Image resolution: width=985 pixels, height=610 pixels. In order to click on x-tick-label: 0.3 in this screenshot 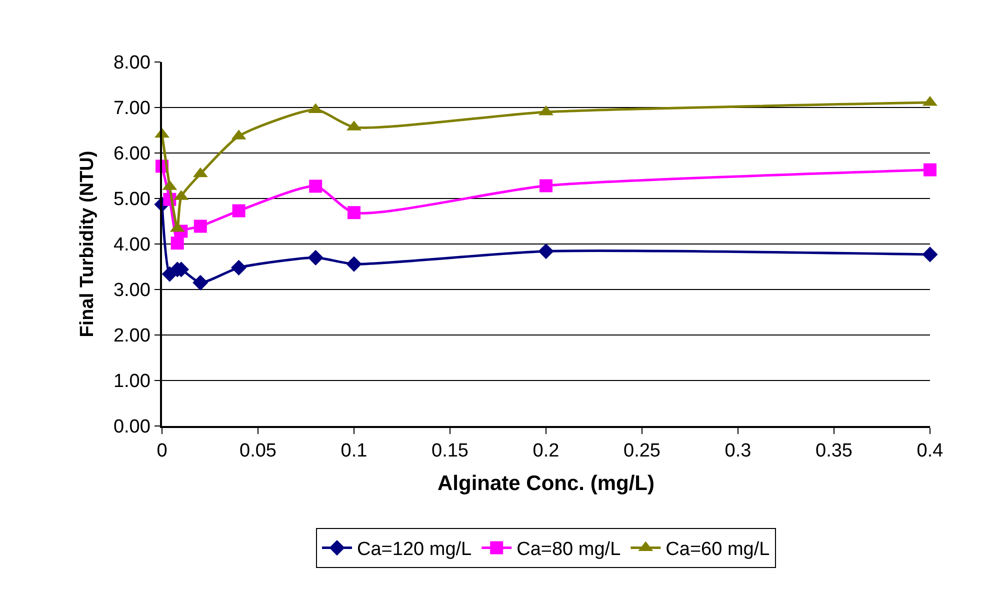, I will do `click(738, 451)`.